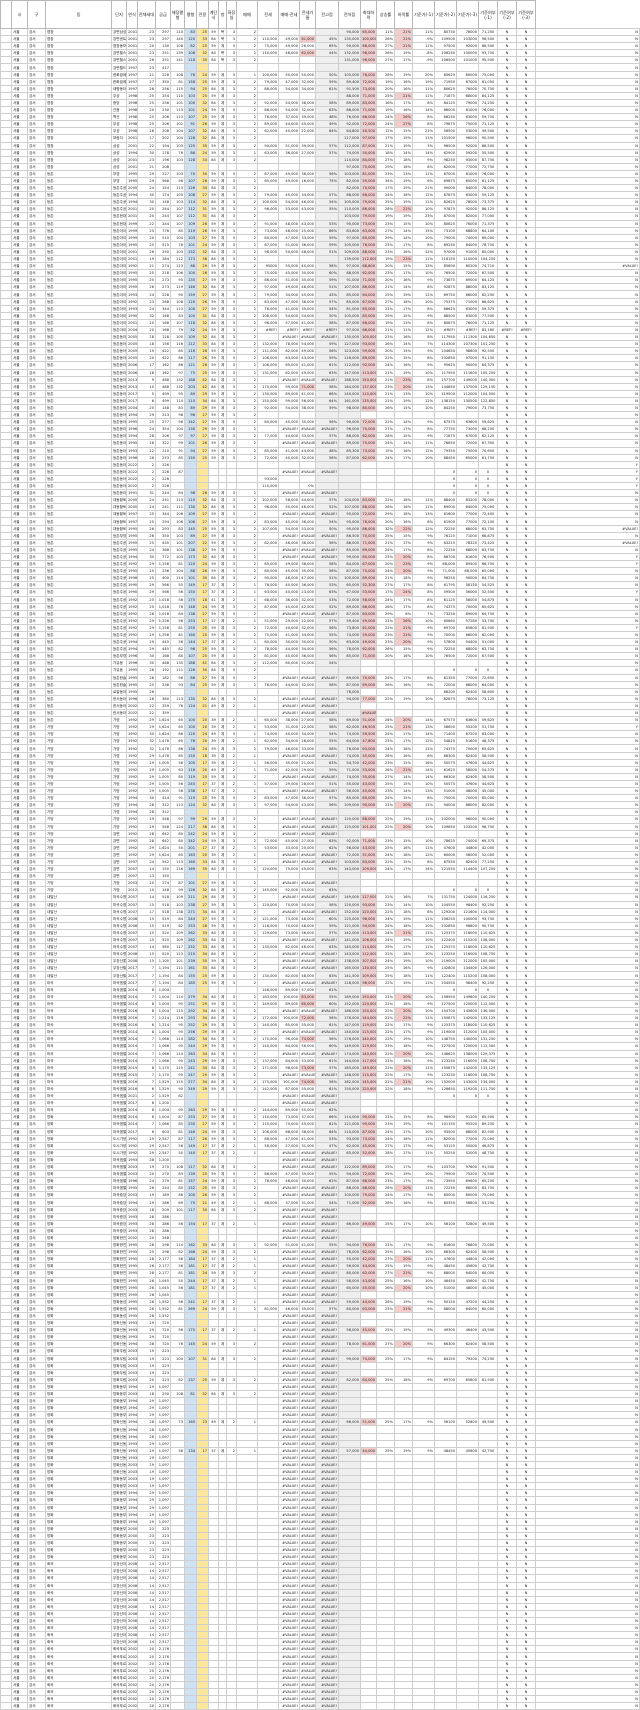 Image resolution: width=640 pixels, height=1710 pixels. Describe the element at coordinates (190, 237) in the screenshot. I see `table-cell: 103` at that location.